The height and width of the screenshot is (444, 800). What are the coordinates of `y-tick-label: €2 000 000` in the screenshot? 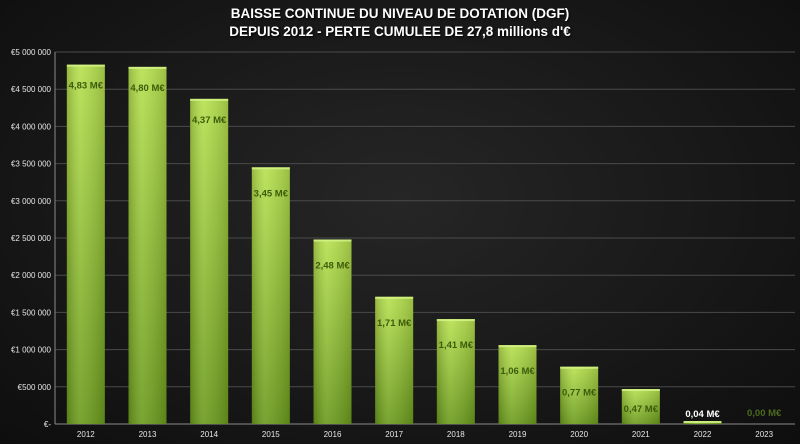 It's located at (31, 275).